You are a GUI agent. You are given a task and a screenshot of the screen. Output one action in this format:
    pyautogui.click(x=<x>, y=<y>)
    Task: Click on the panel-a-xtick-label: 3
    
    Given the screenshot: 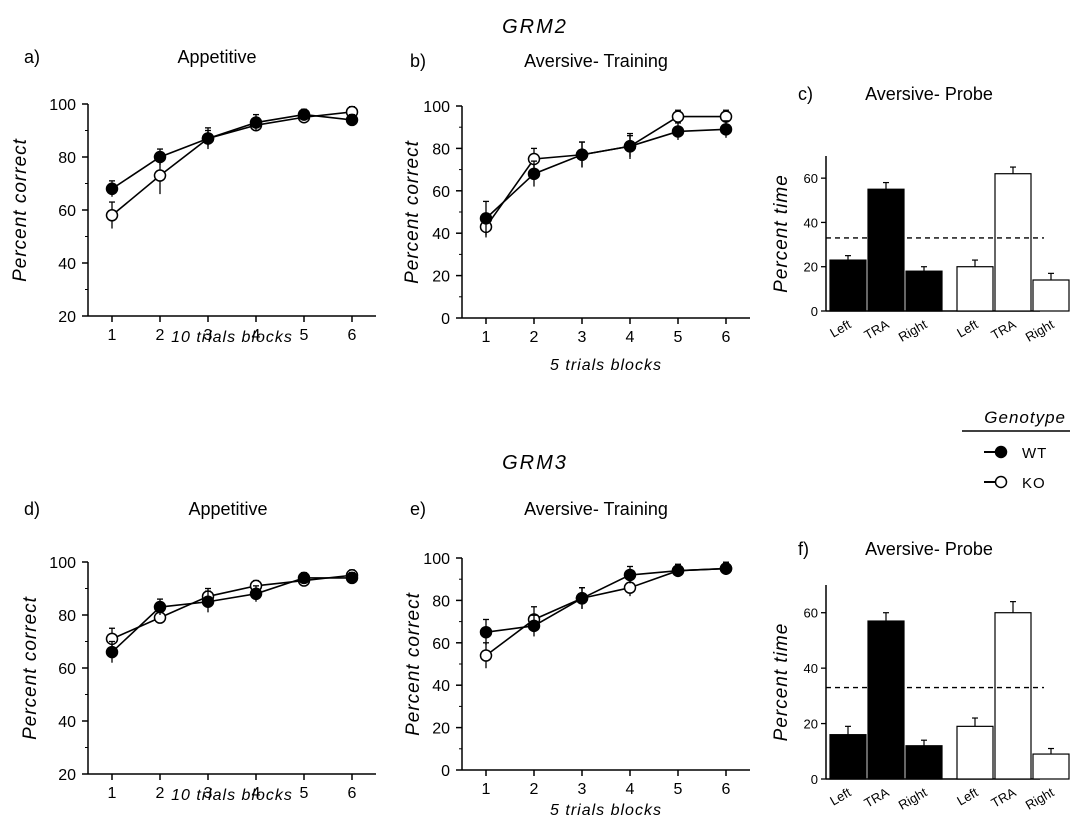 What is the action you would take?
    pyautogui.click(x=208, y=335)
    